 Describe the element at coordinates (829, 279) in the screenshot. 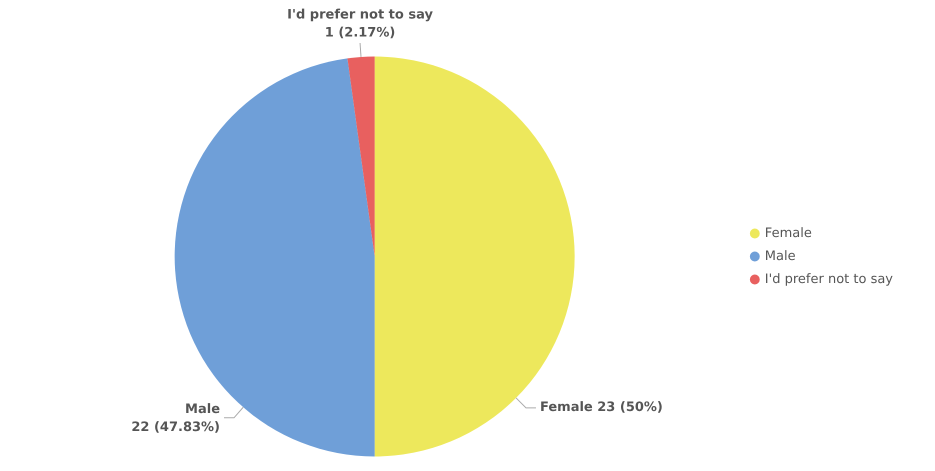

I see `legend-label: I'd prefer not to say` at that location.